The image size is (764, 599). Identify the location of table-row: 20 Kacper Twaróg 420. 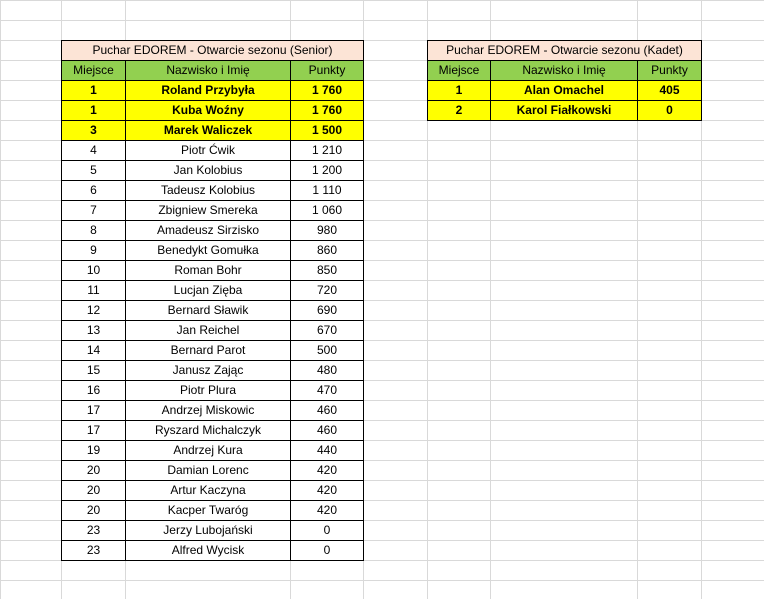
(212, 510).